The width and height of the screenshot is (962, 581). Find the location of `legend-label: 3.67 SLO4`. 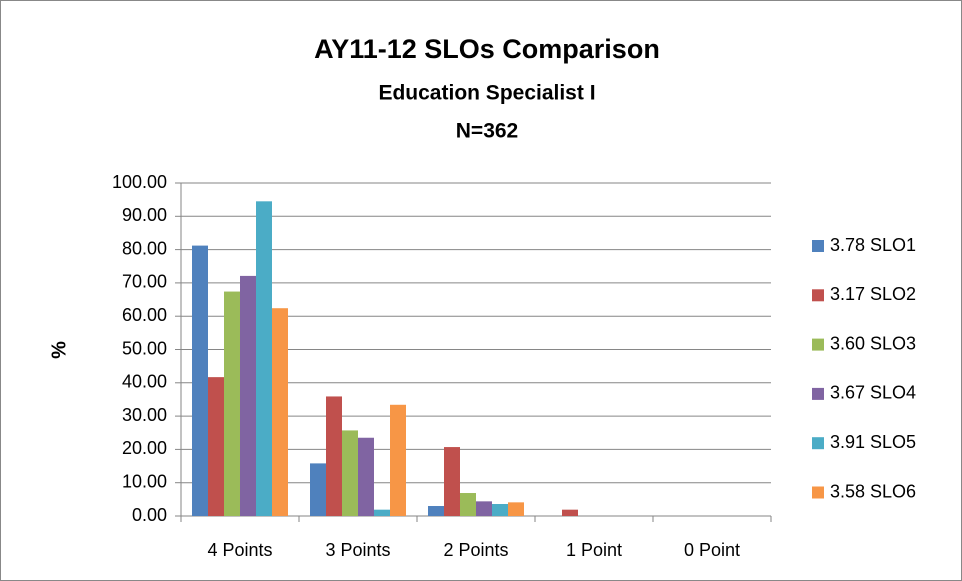

legend-label: 3.67 SLO4 is located at coordinates (873, 393).